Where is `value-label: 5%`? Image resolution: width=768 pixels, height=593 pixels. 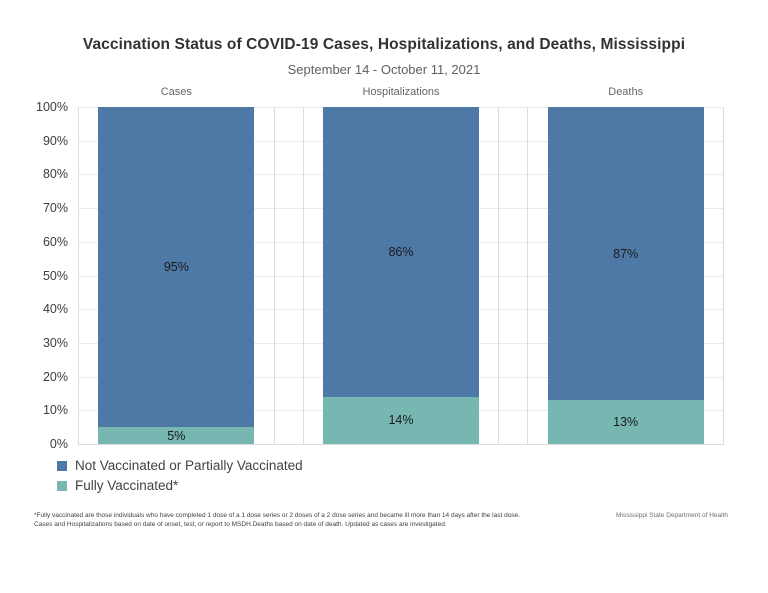 value-label: 5% is located at coordinates (176, 435).